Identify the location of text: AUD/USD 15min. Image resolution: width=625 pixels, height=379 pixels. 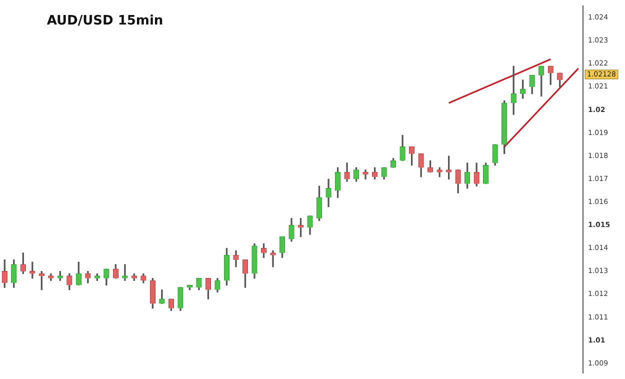
(105, 21).